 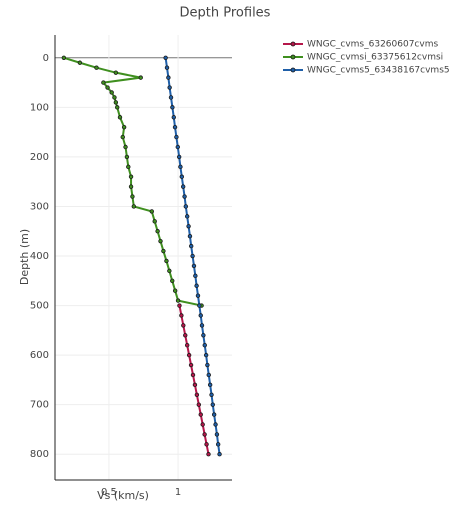 What do you see at coordinates (39, 107) in the screenshot?
I see `y-tick-label: 100` at bounding box center [39, 107].